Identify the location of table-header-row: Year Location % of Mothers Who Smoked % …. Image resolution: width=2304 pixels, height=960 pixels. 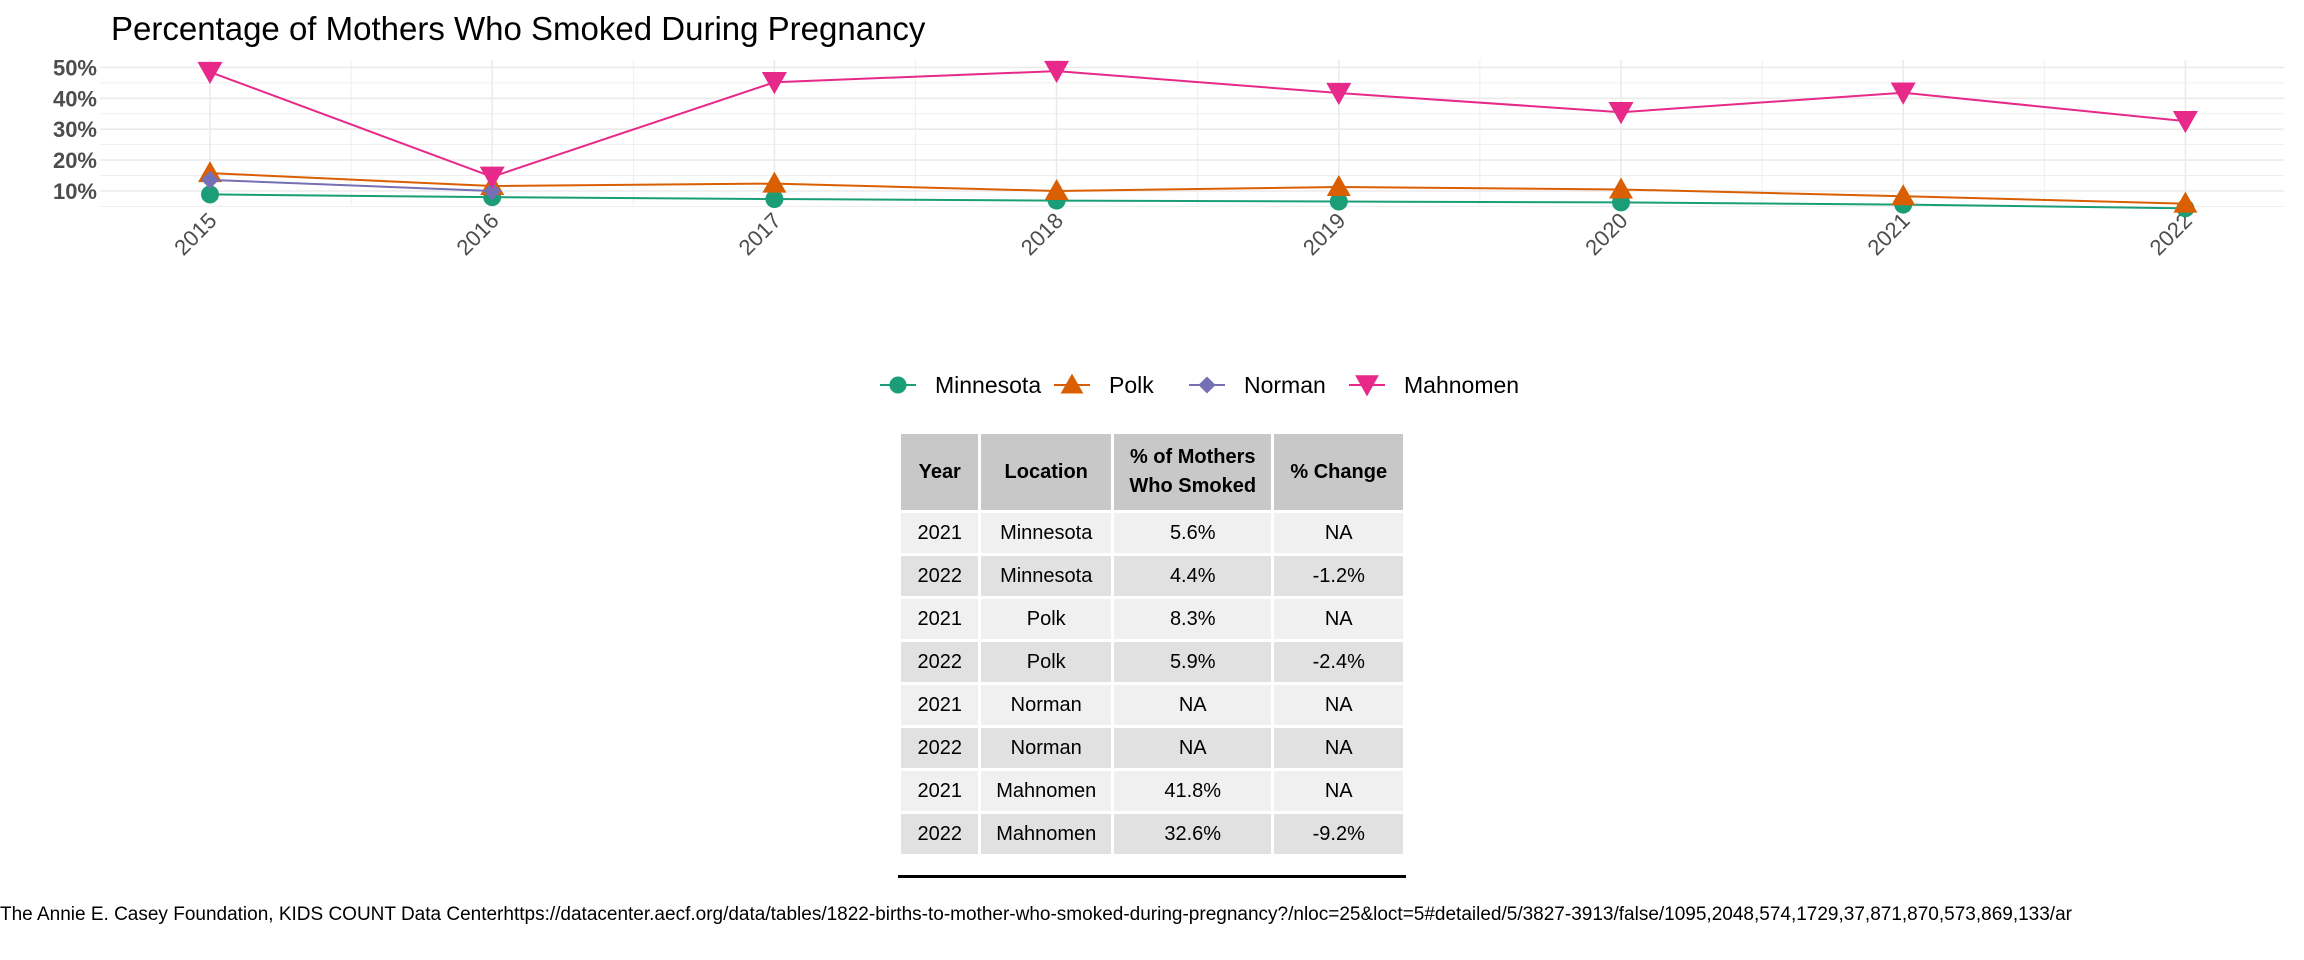
(1152, 472).